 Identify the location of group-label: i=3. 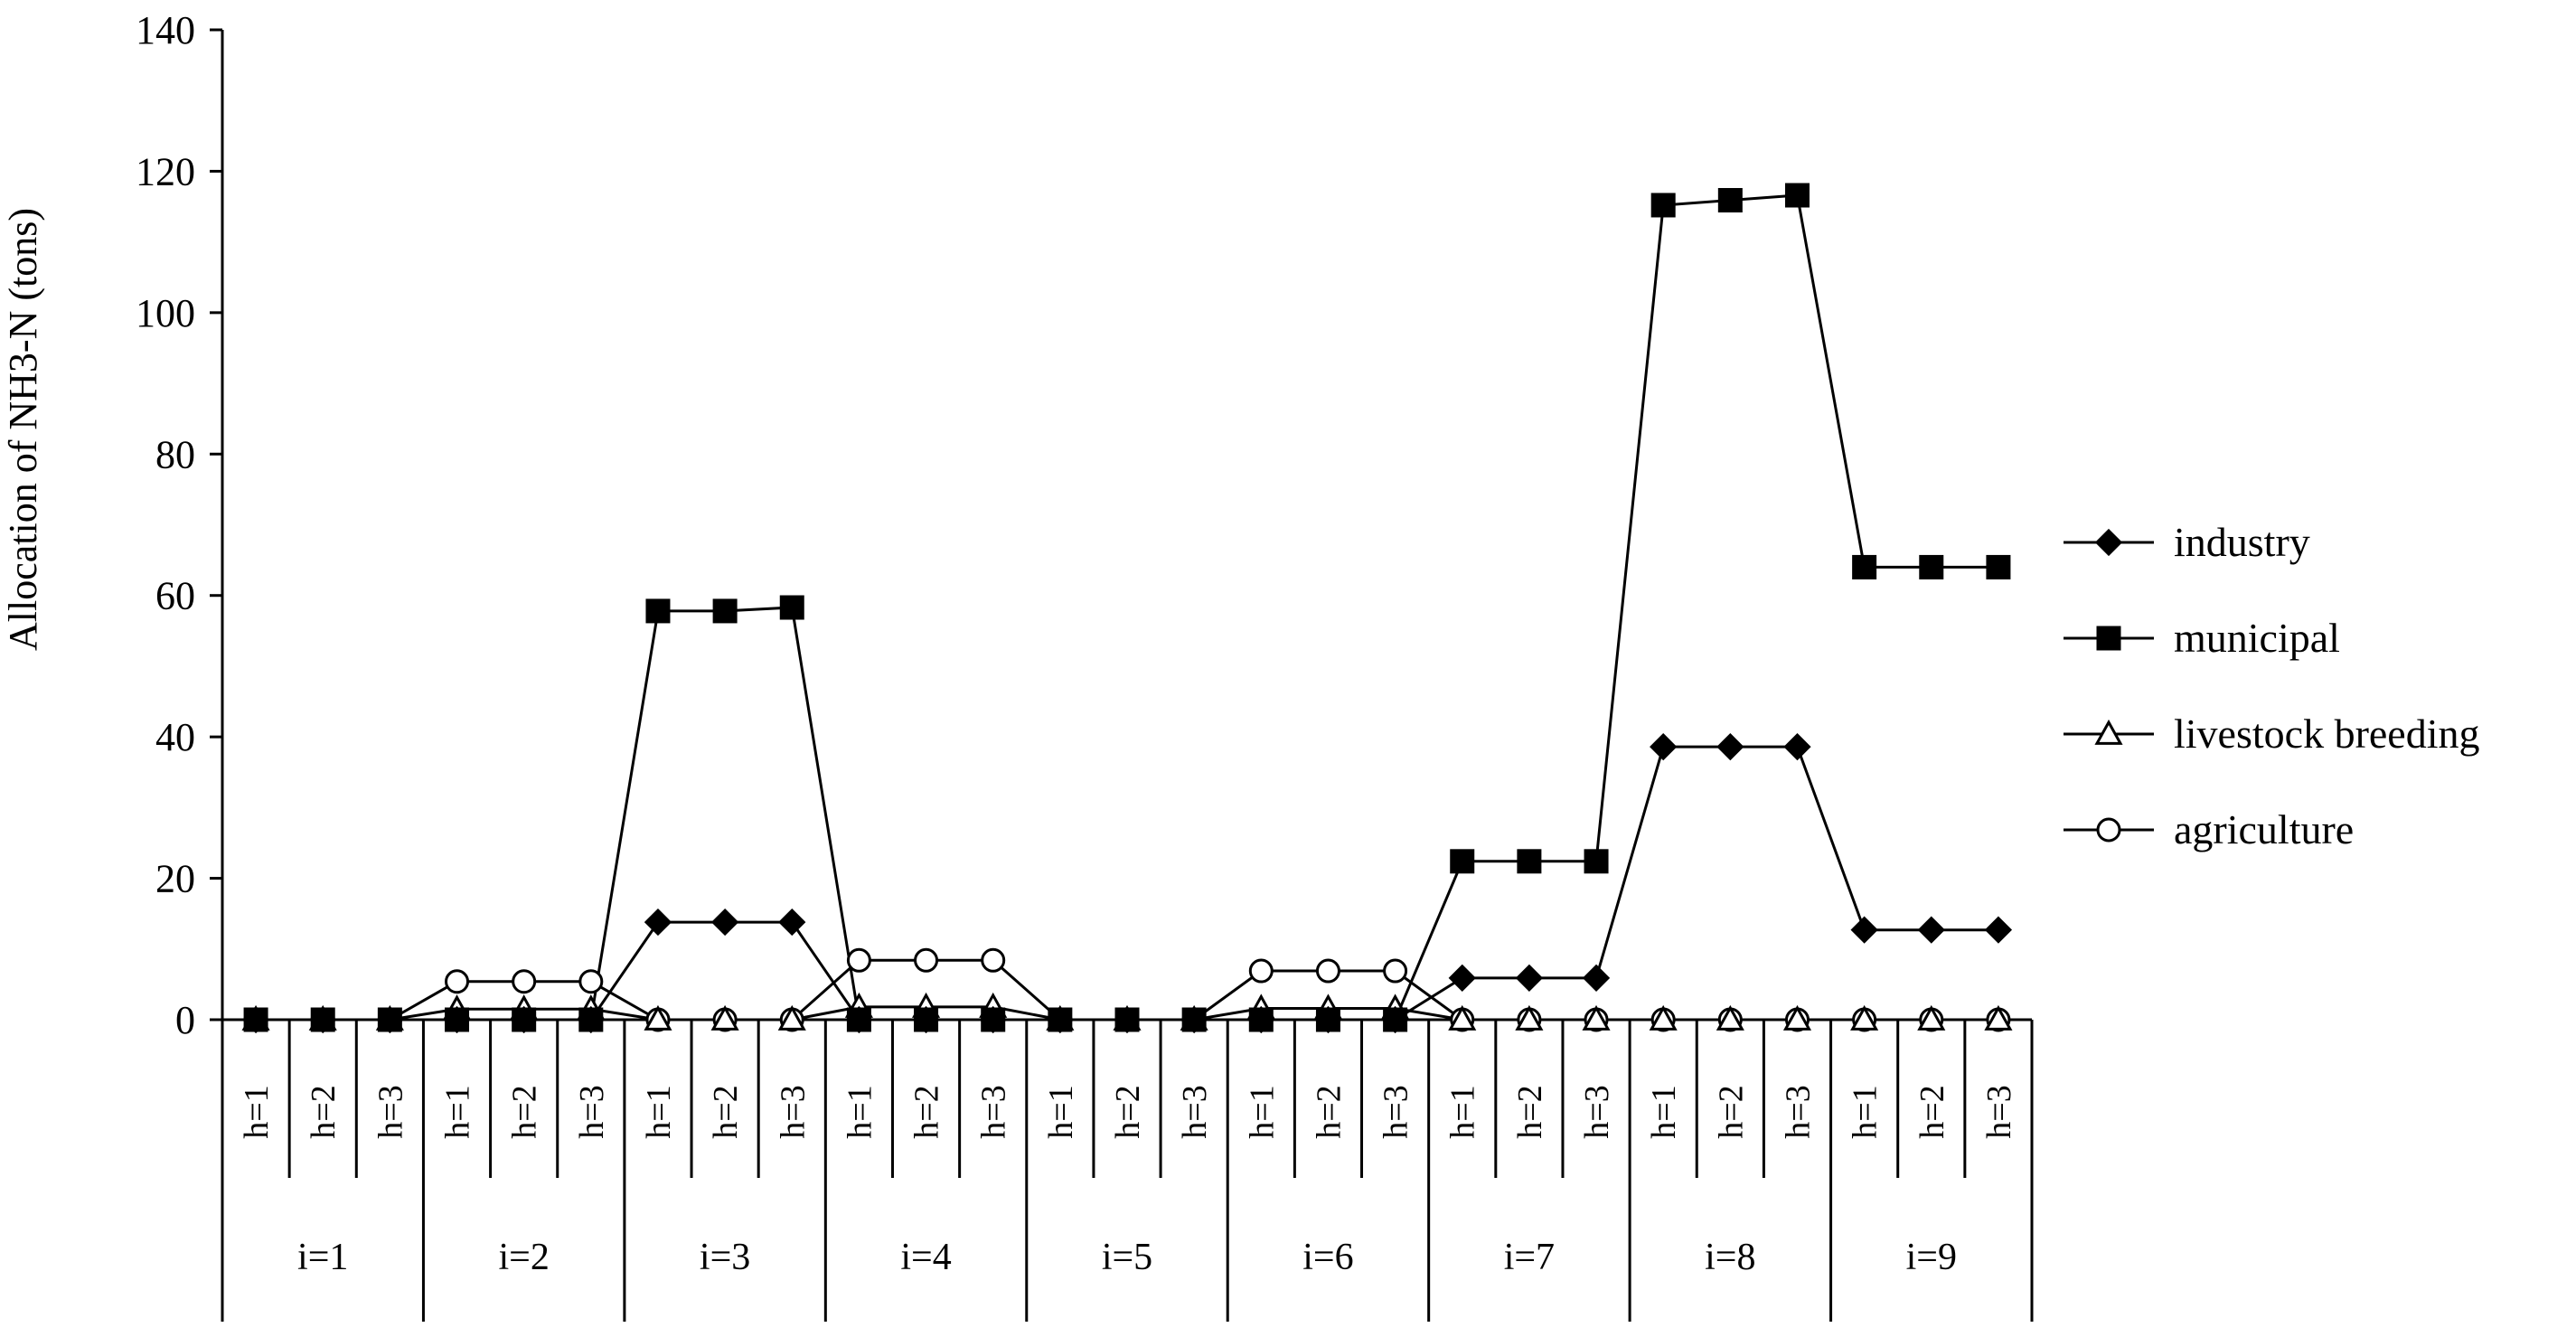
(725, 1257).